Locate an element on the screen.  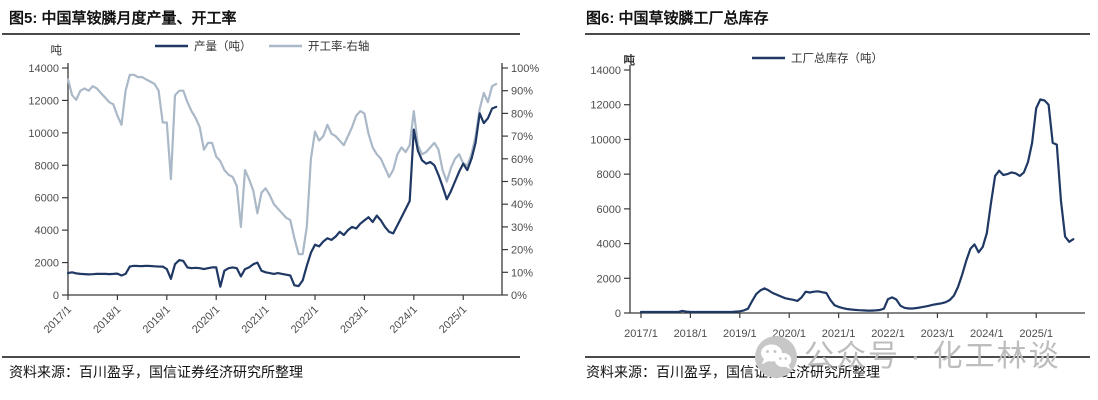
svg-text: 60% is located at coordinates (522, 160).